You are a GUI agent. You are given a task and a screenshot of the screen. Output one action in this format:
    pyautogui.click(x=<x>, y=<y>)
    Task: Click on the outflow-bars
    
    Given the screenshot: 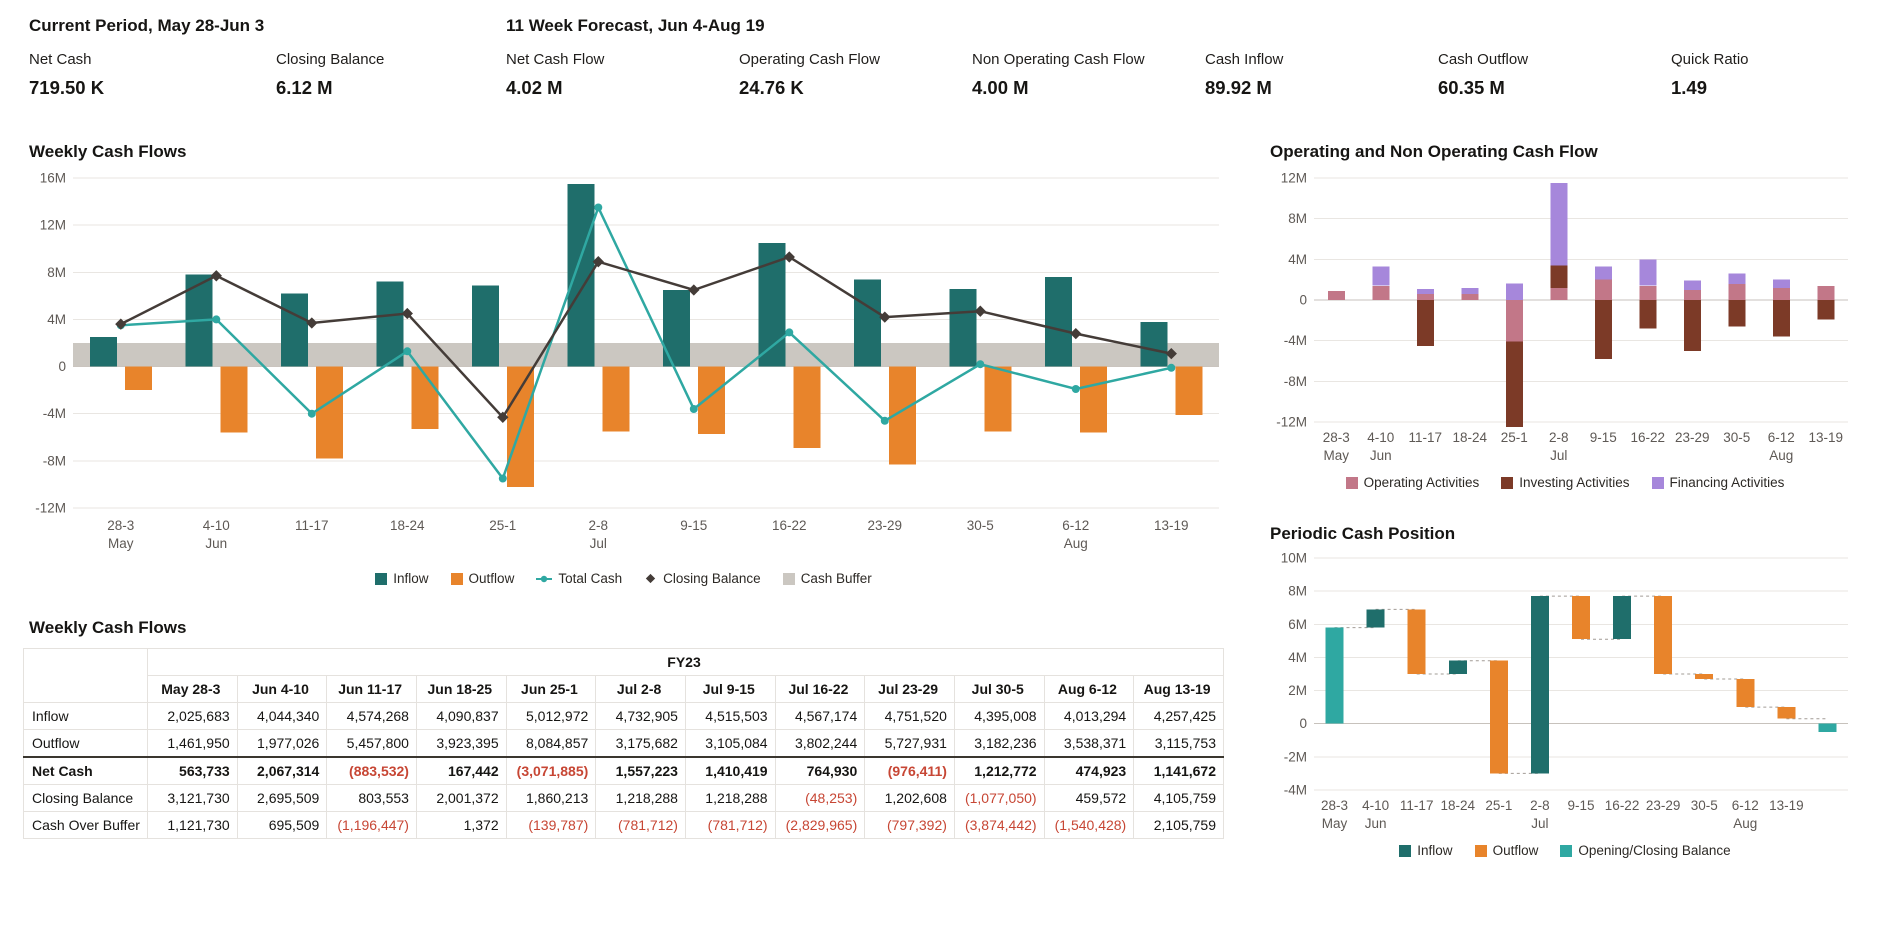 What is the action you would take?
    pyautogui.click(x=663, y=426)
    